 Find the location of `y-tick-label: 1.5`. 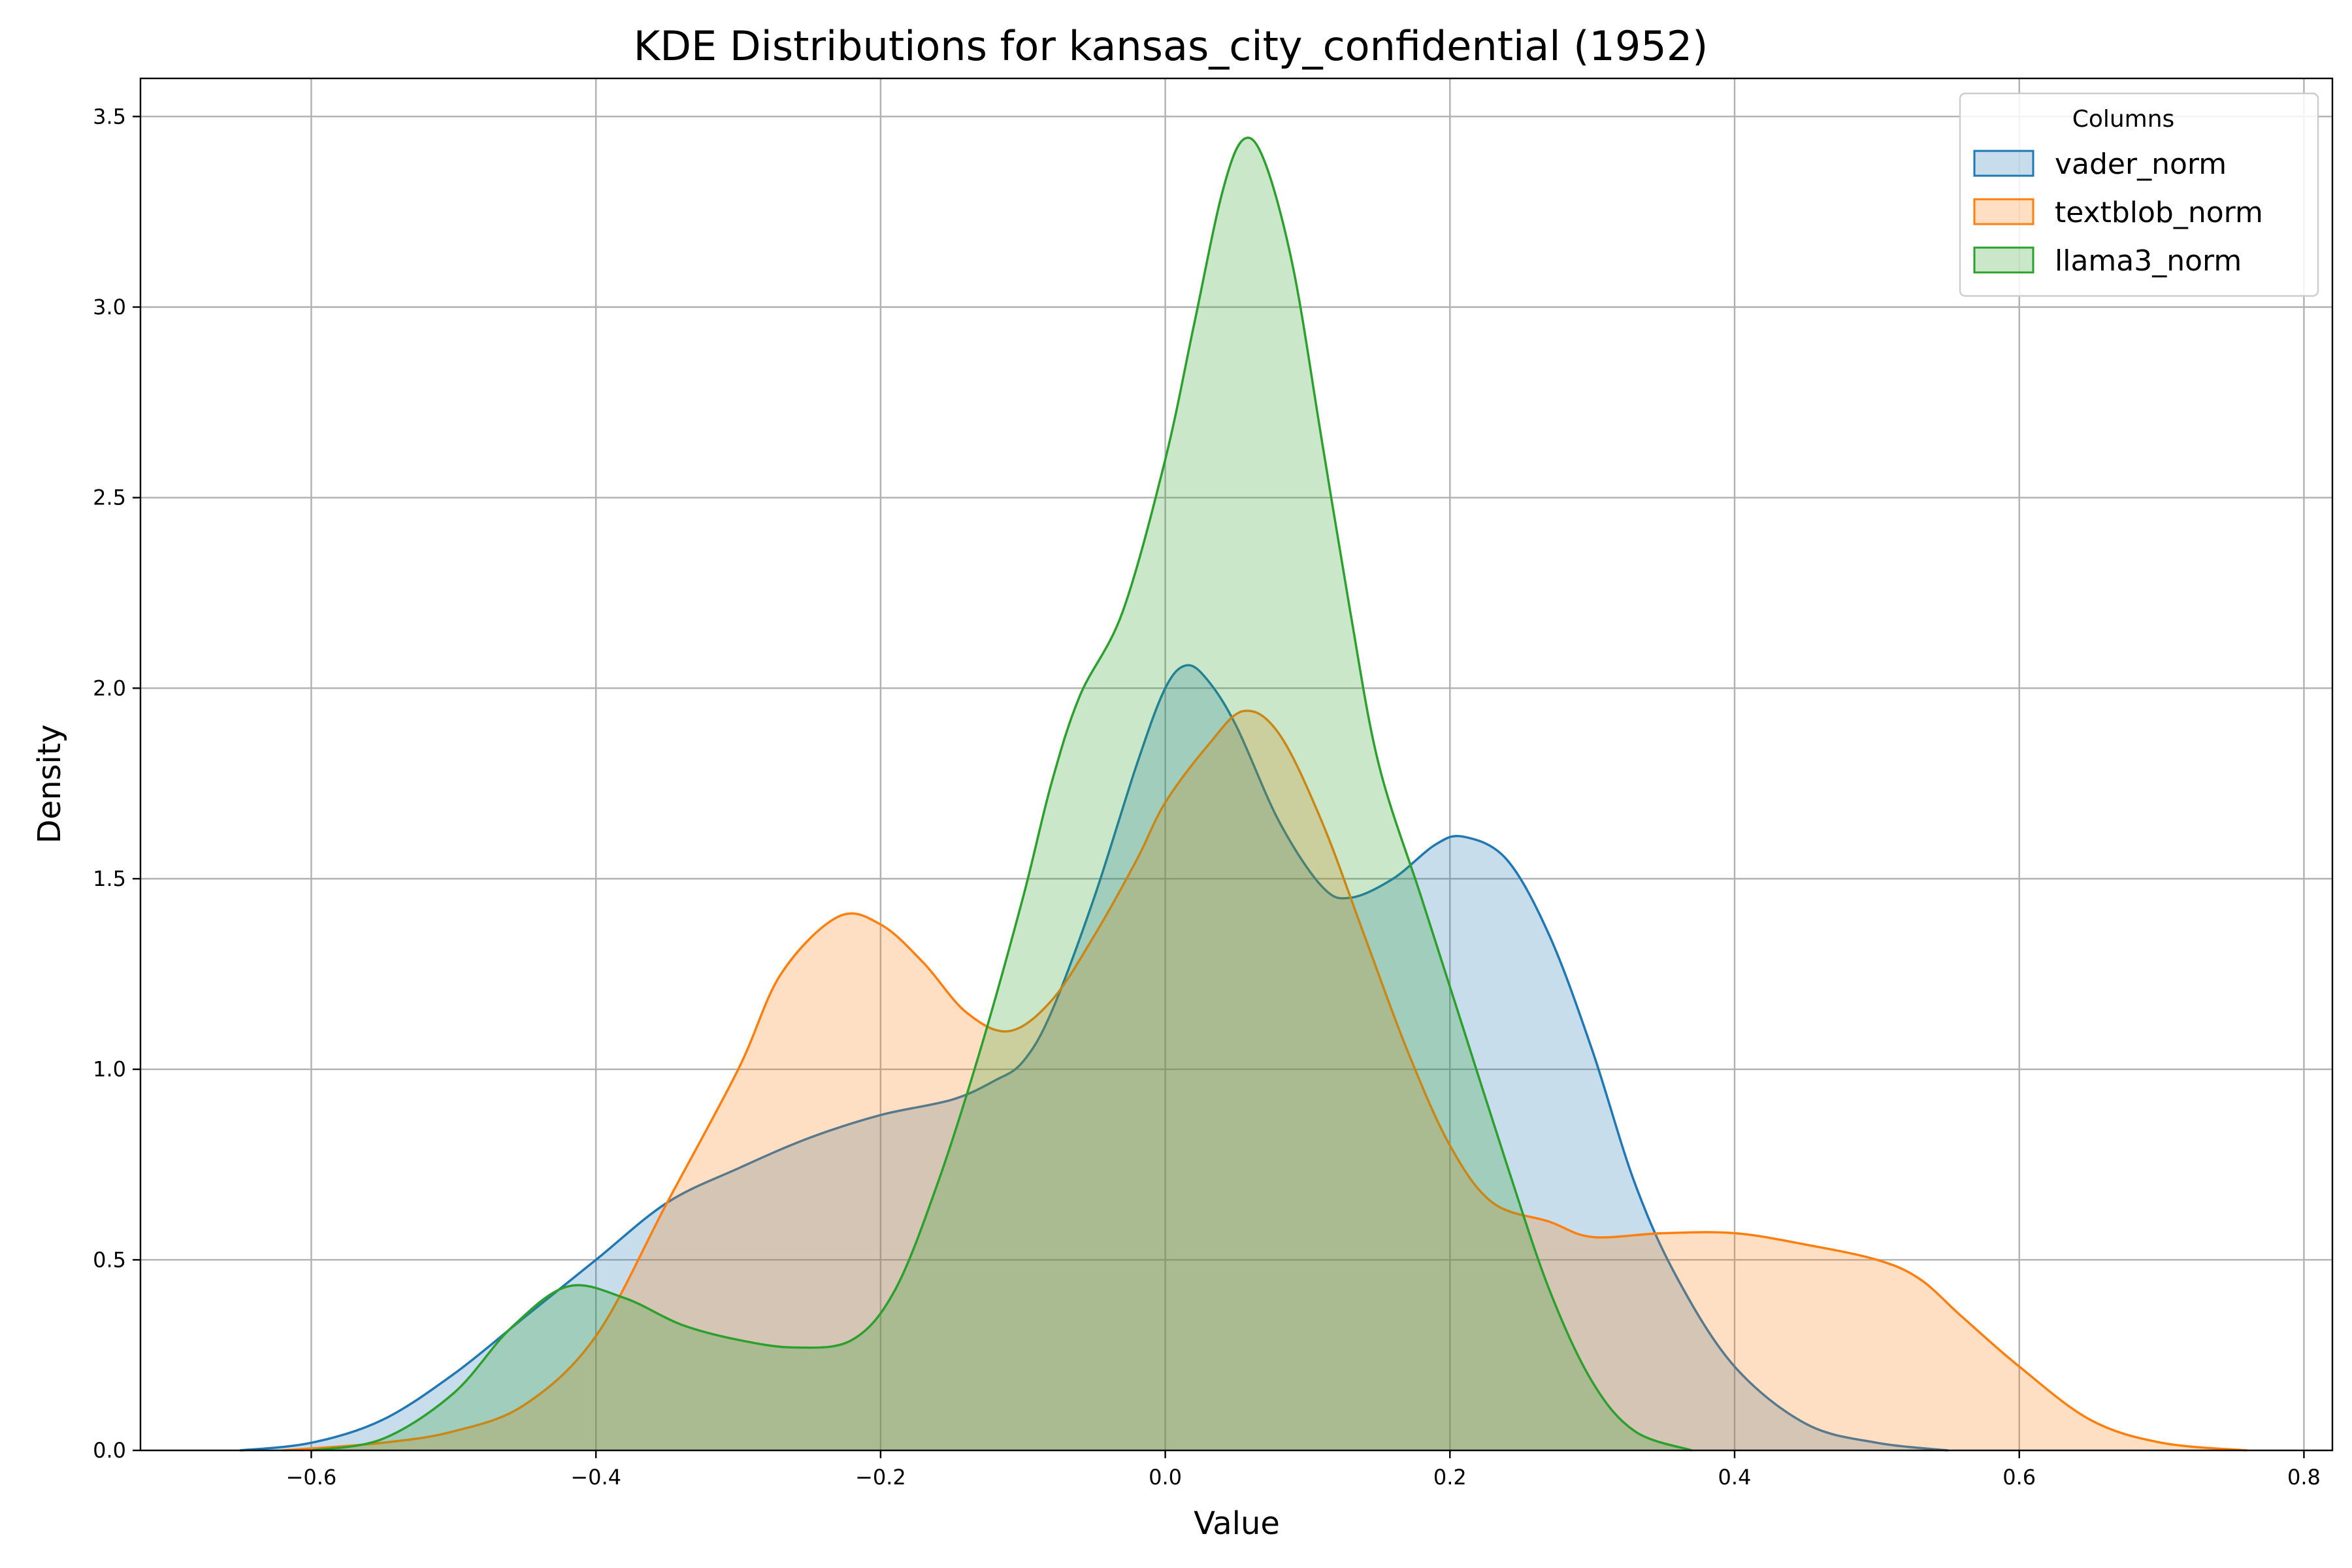

y-tick-label: 1.5 is located at coordinates (109, 878).